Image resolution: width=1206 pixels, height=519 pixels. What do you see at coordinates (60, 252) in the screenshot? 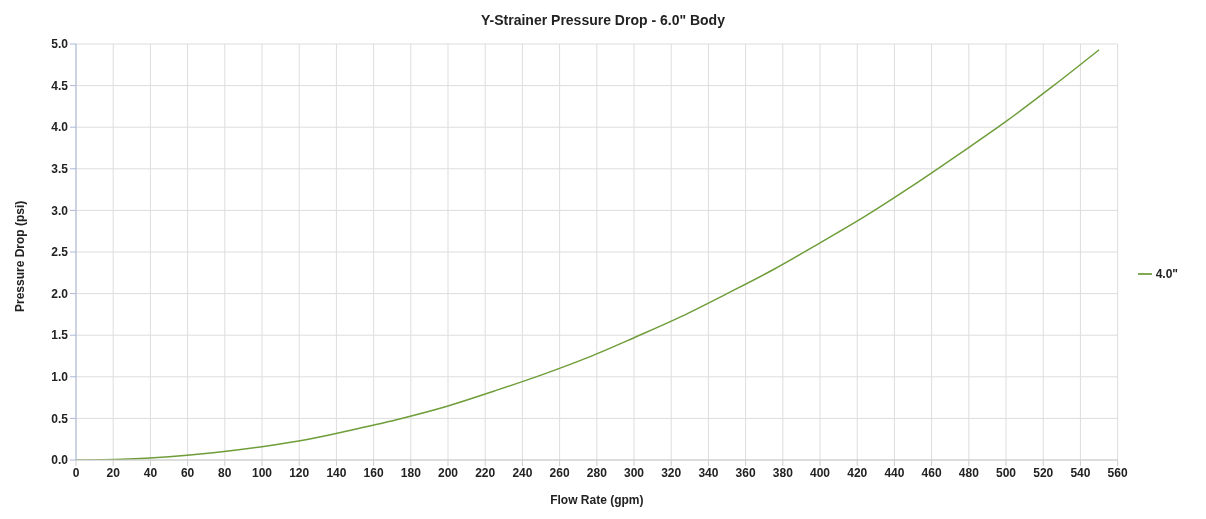
I see `y-tick-label: 2.5` at bounding box center [60, 252].